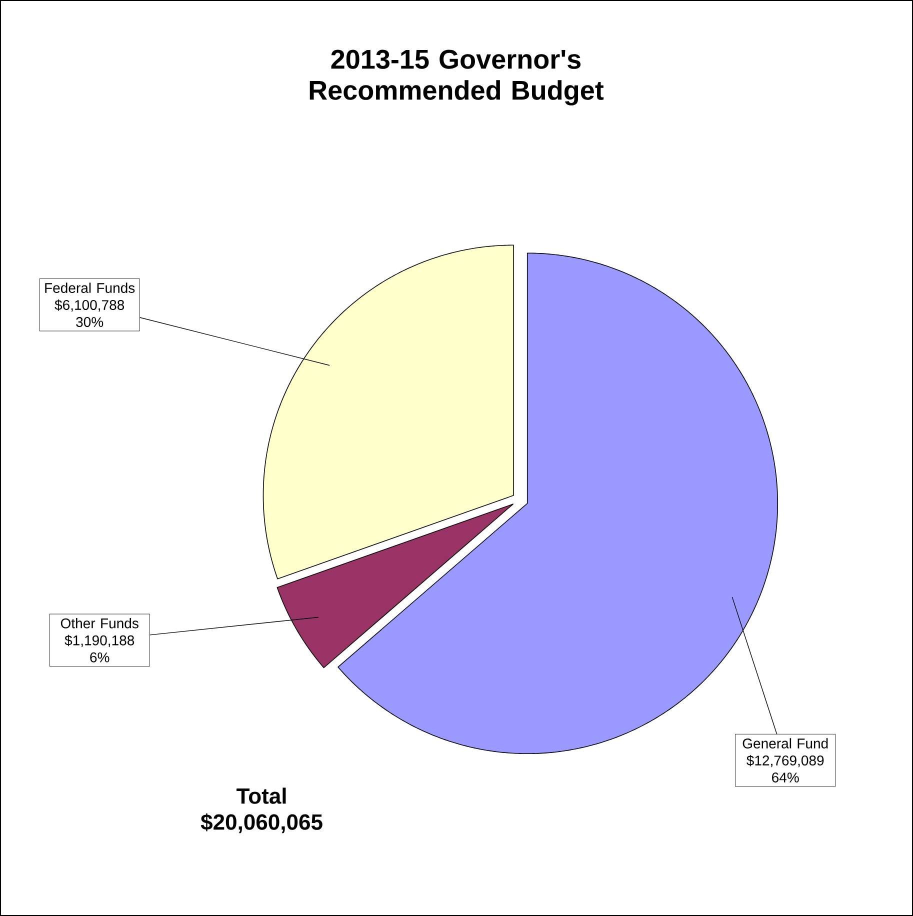 This screenshot has height=916, width=913. Describe the element at coordinates (785, 768) in the screenshot. I see `data-label: $12,769,089 64%` at that location.